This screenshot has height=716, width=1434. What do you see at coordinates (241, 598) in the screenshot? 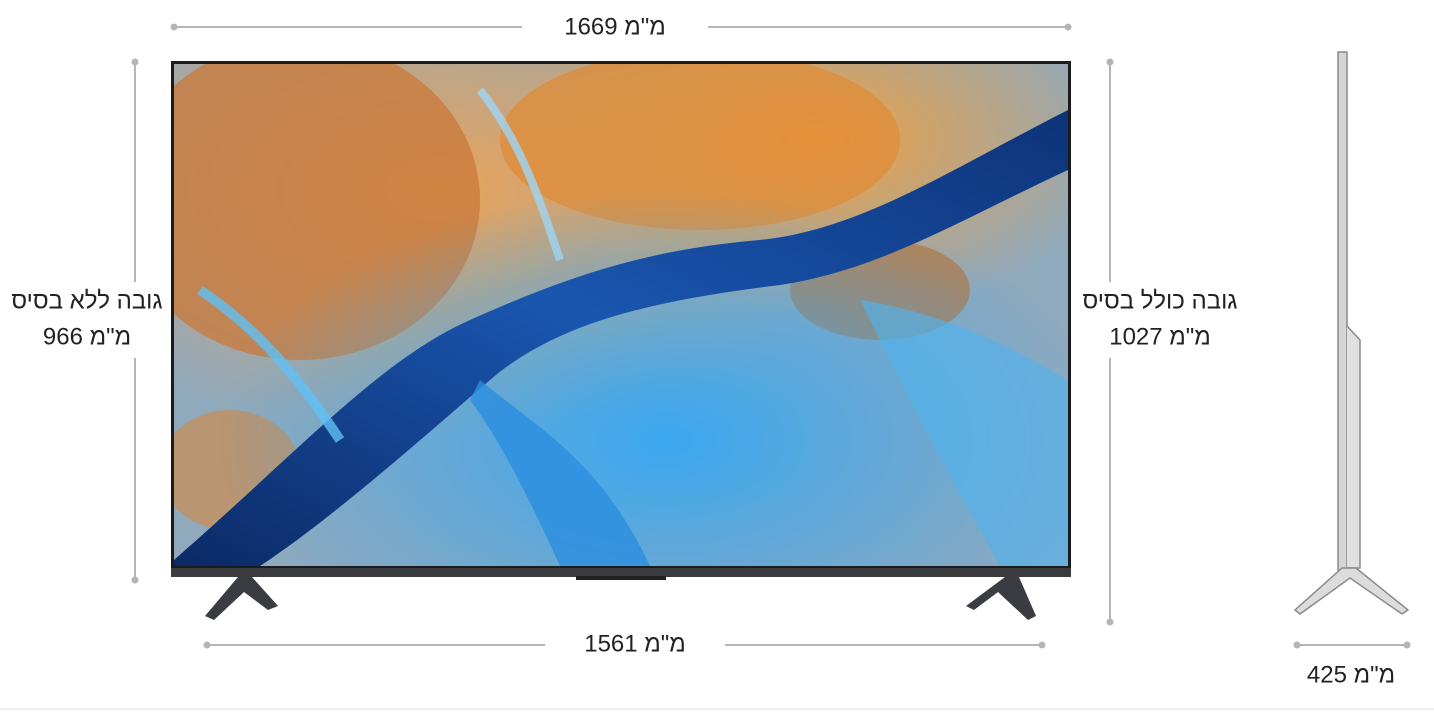
I see `left-foot` at bounding box center [241, 598].